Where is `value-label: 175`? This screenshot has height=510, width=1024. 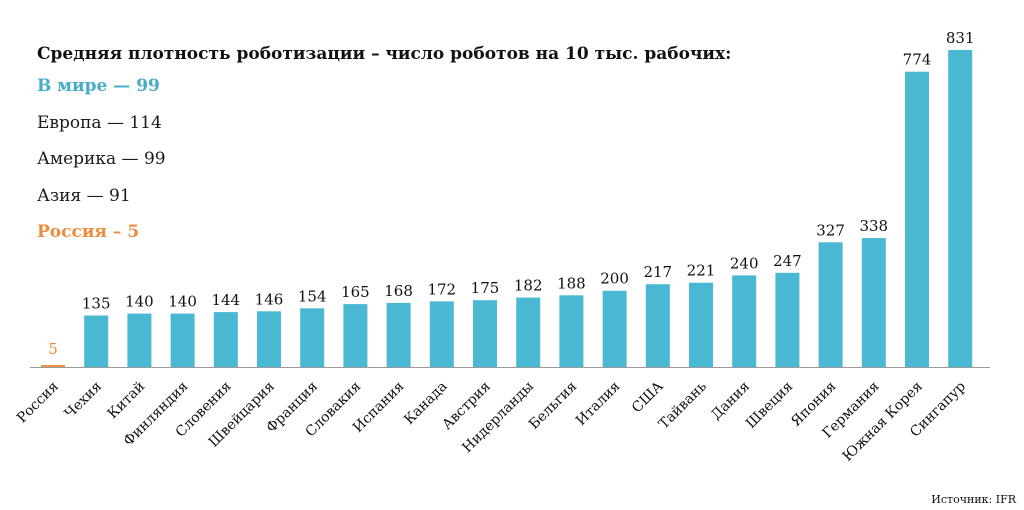 value-label: 175 is located at coordinates (485, 288).